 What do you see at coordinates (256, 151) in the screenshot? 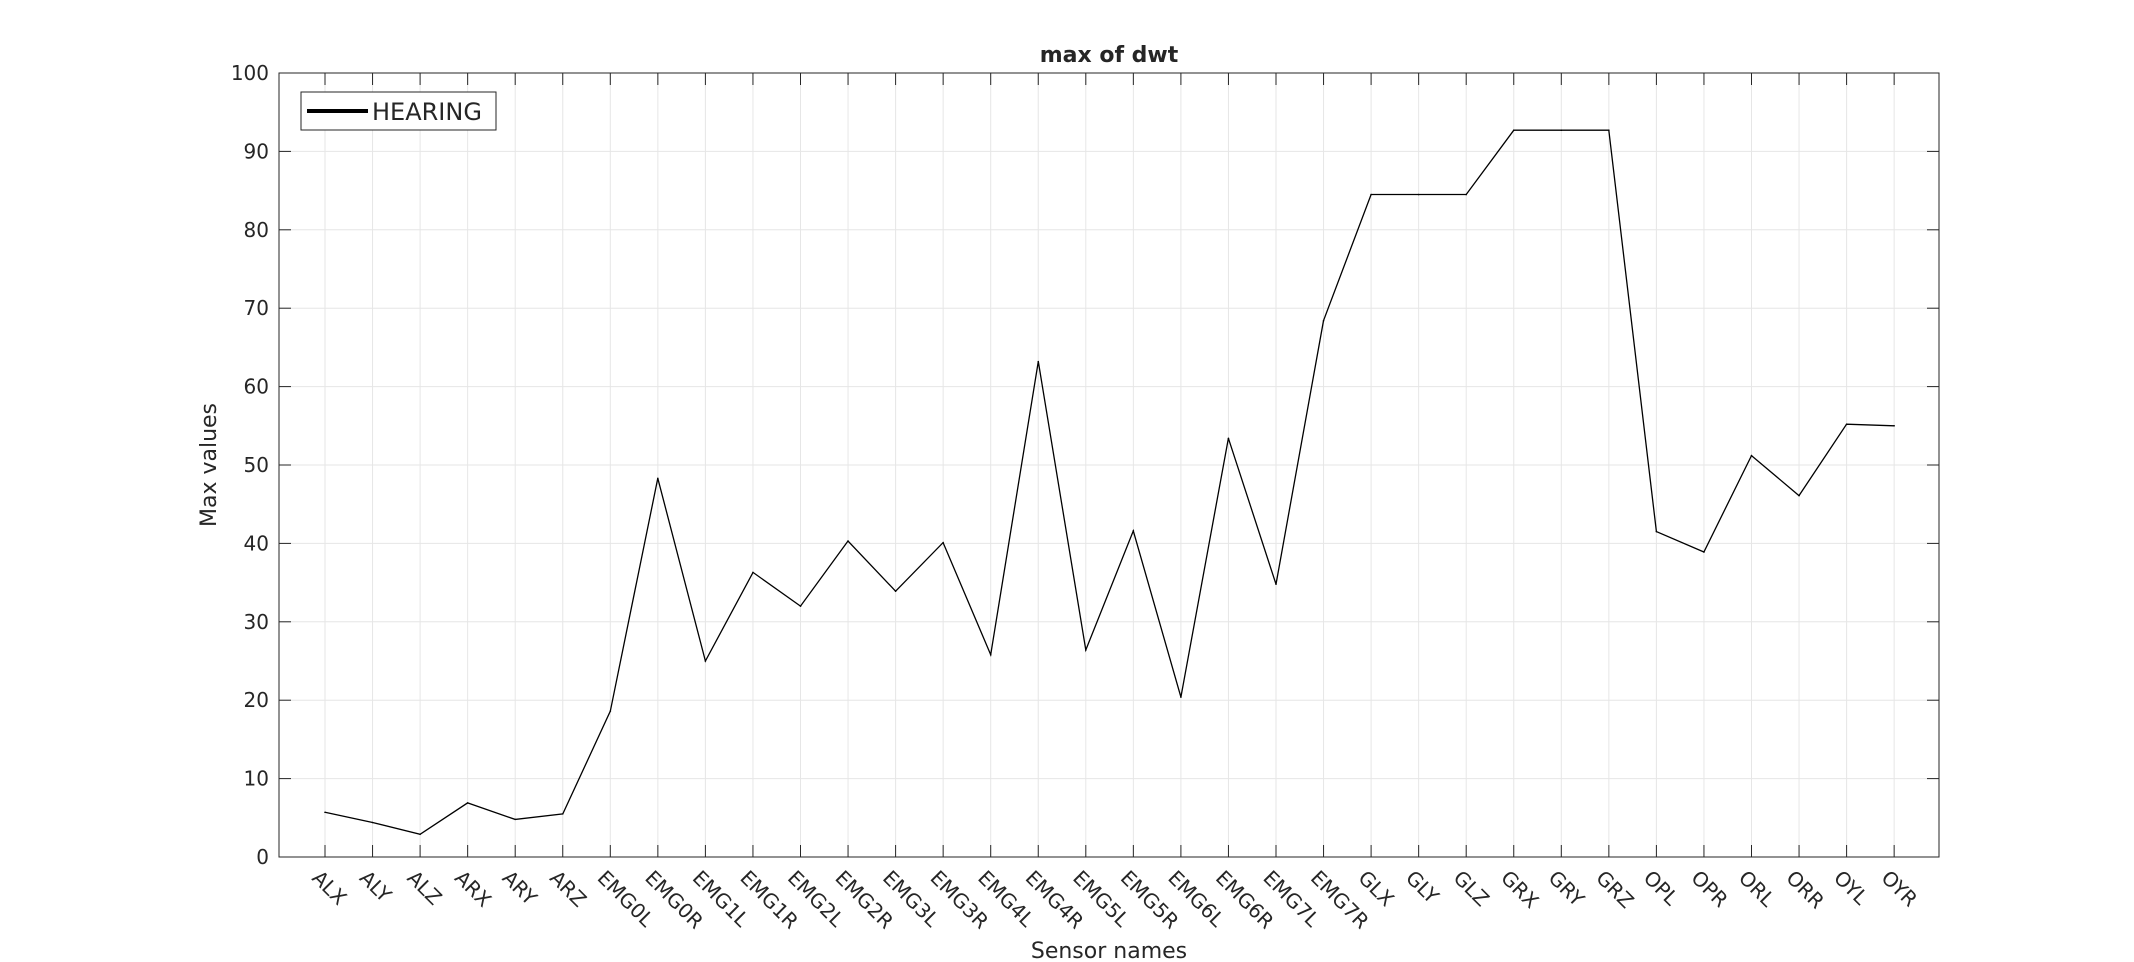
I see `y-tick-label: 90` at bounding box center [256, 151].